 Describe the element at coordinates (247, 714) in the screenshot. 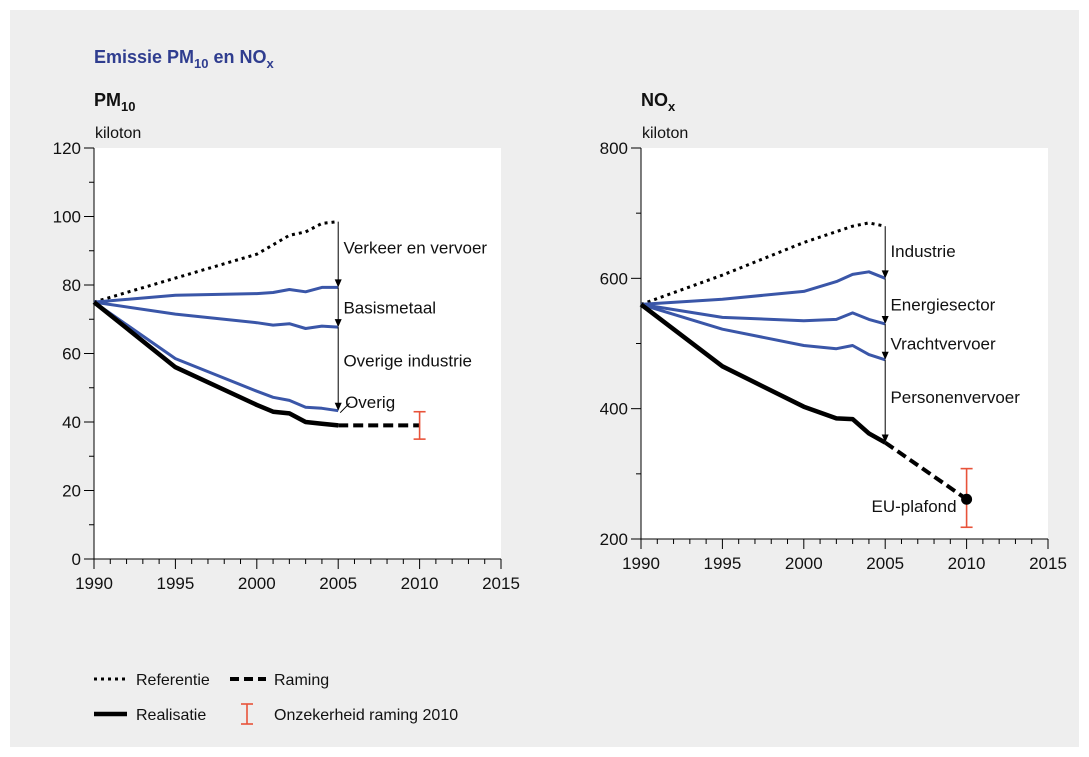

I see `legend-onzekerheid-swatch` at that location.